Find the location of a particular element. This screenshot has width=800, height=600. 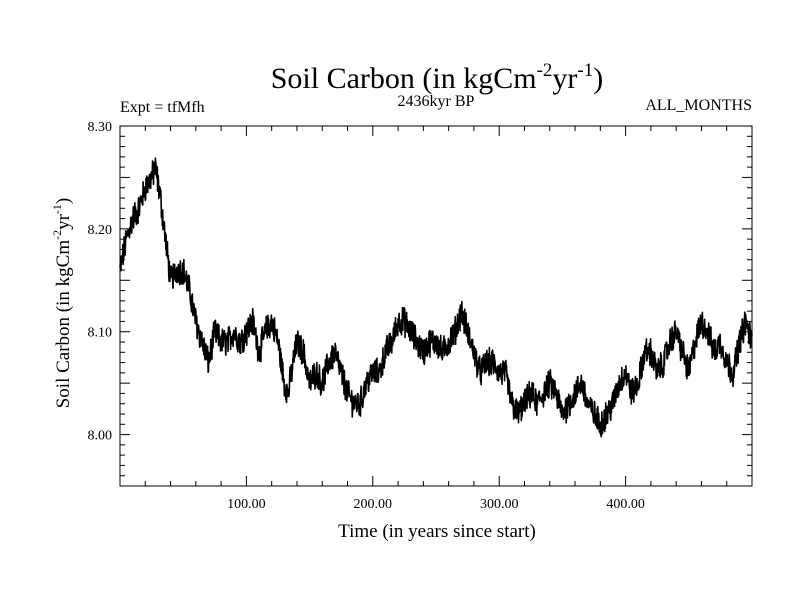

title-base: Soil Carbon (in kgCm is located at coordinates (404, 78).